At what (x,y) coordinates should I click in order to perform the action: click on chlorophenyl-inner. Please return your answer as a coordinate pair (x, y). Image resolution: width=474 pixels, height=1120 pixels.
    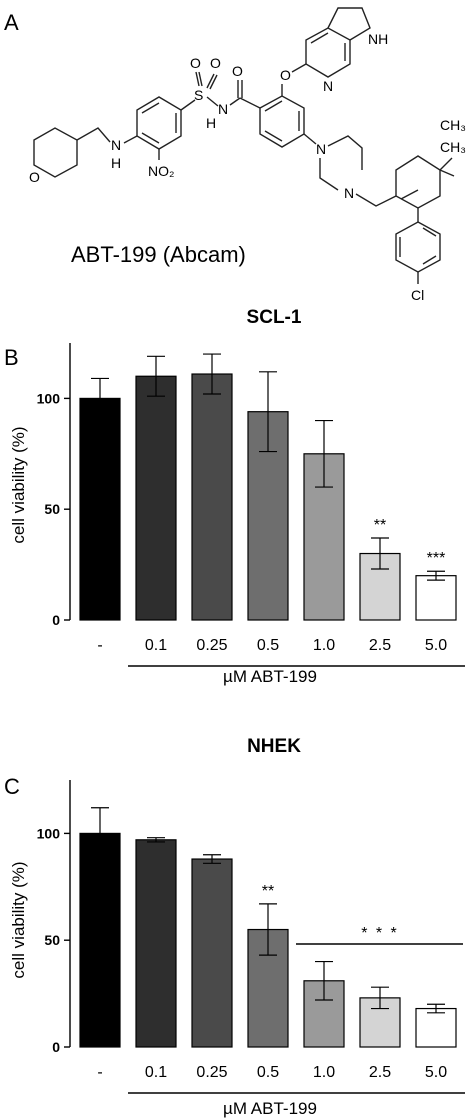
    Looking at the image, I should click on (418, 246).